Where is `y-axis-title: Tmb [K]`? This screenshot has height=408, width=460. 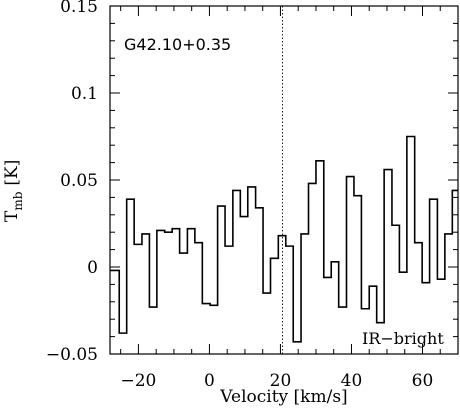
y-axis-title: Tmb [K] is located at coordinates (13, 191).